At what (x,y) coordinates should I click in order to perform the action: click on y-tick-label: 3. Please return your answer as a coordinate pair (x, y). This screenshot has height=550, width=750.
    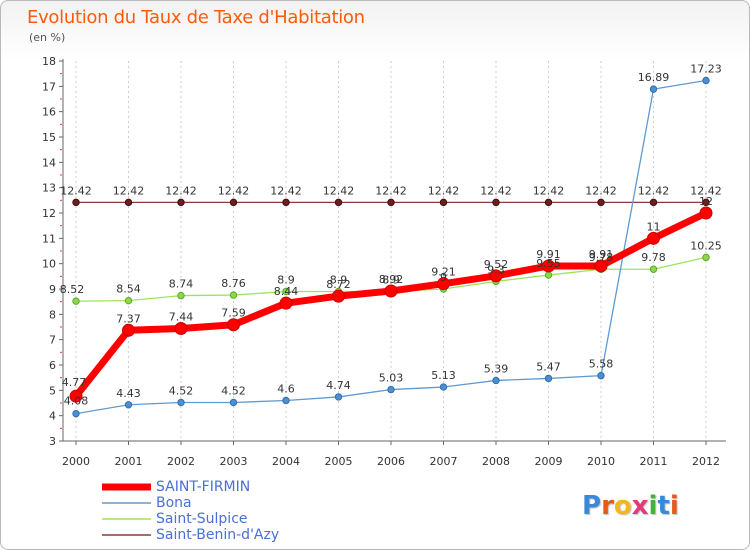
    Looking at the image, I should click on (52, 441).